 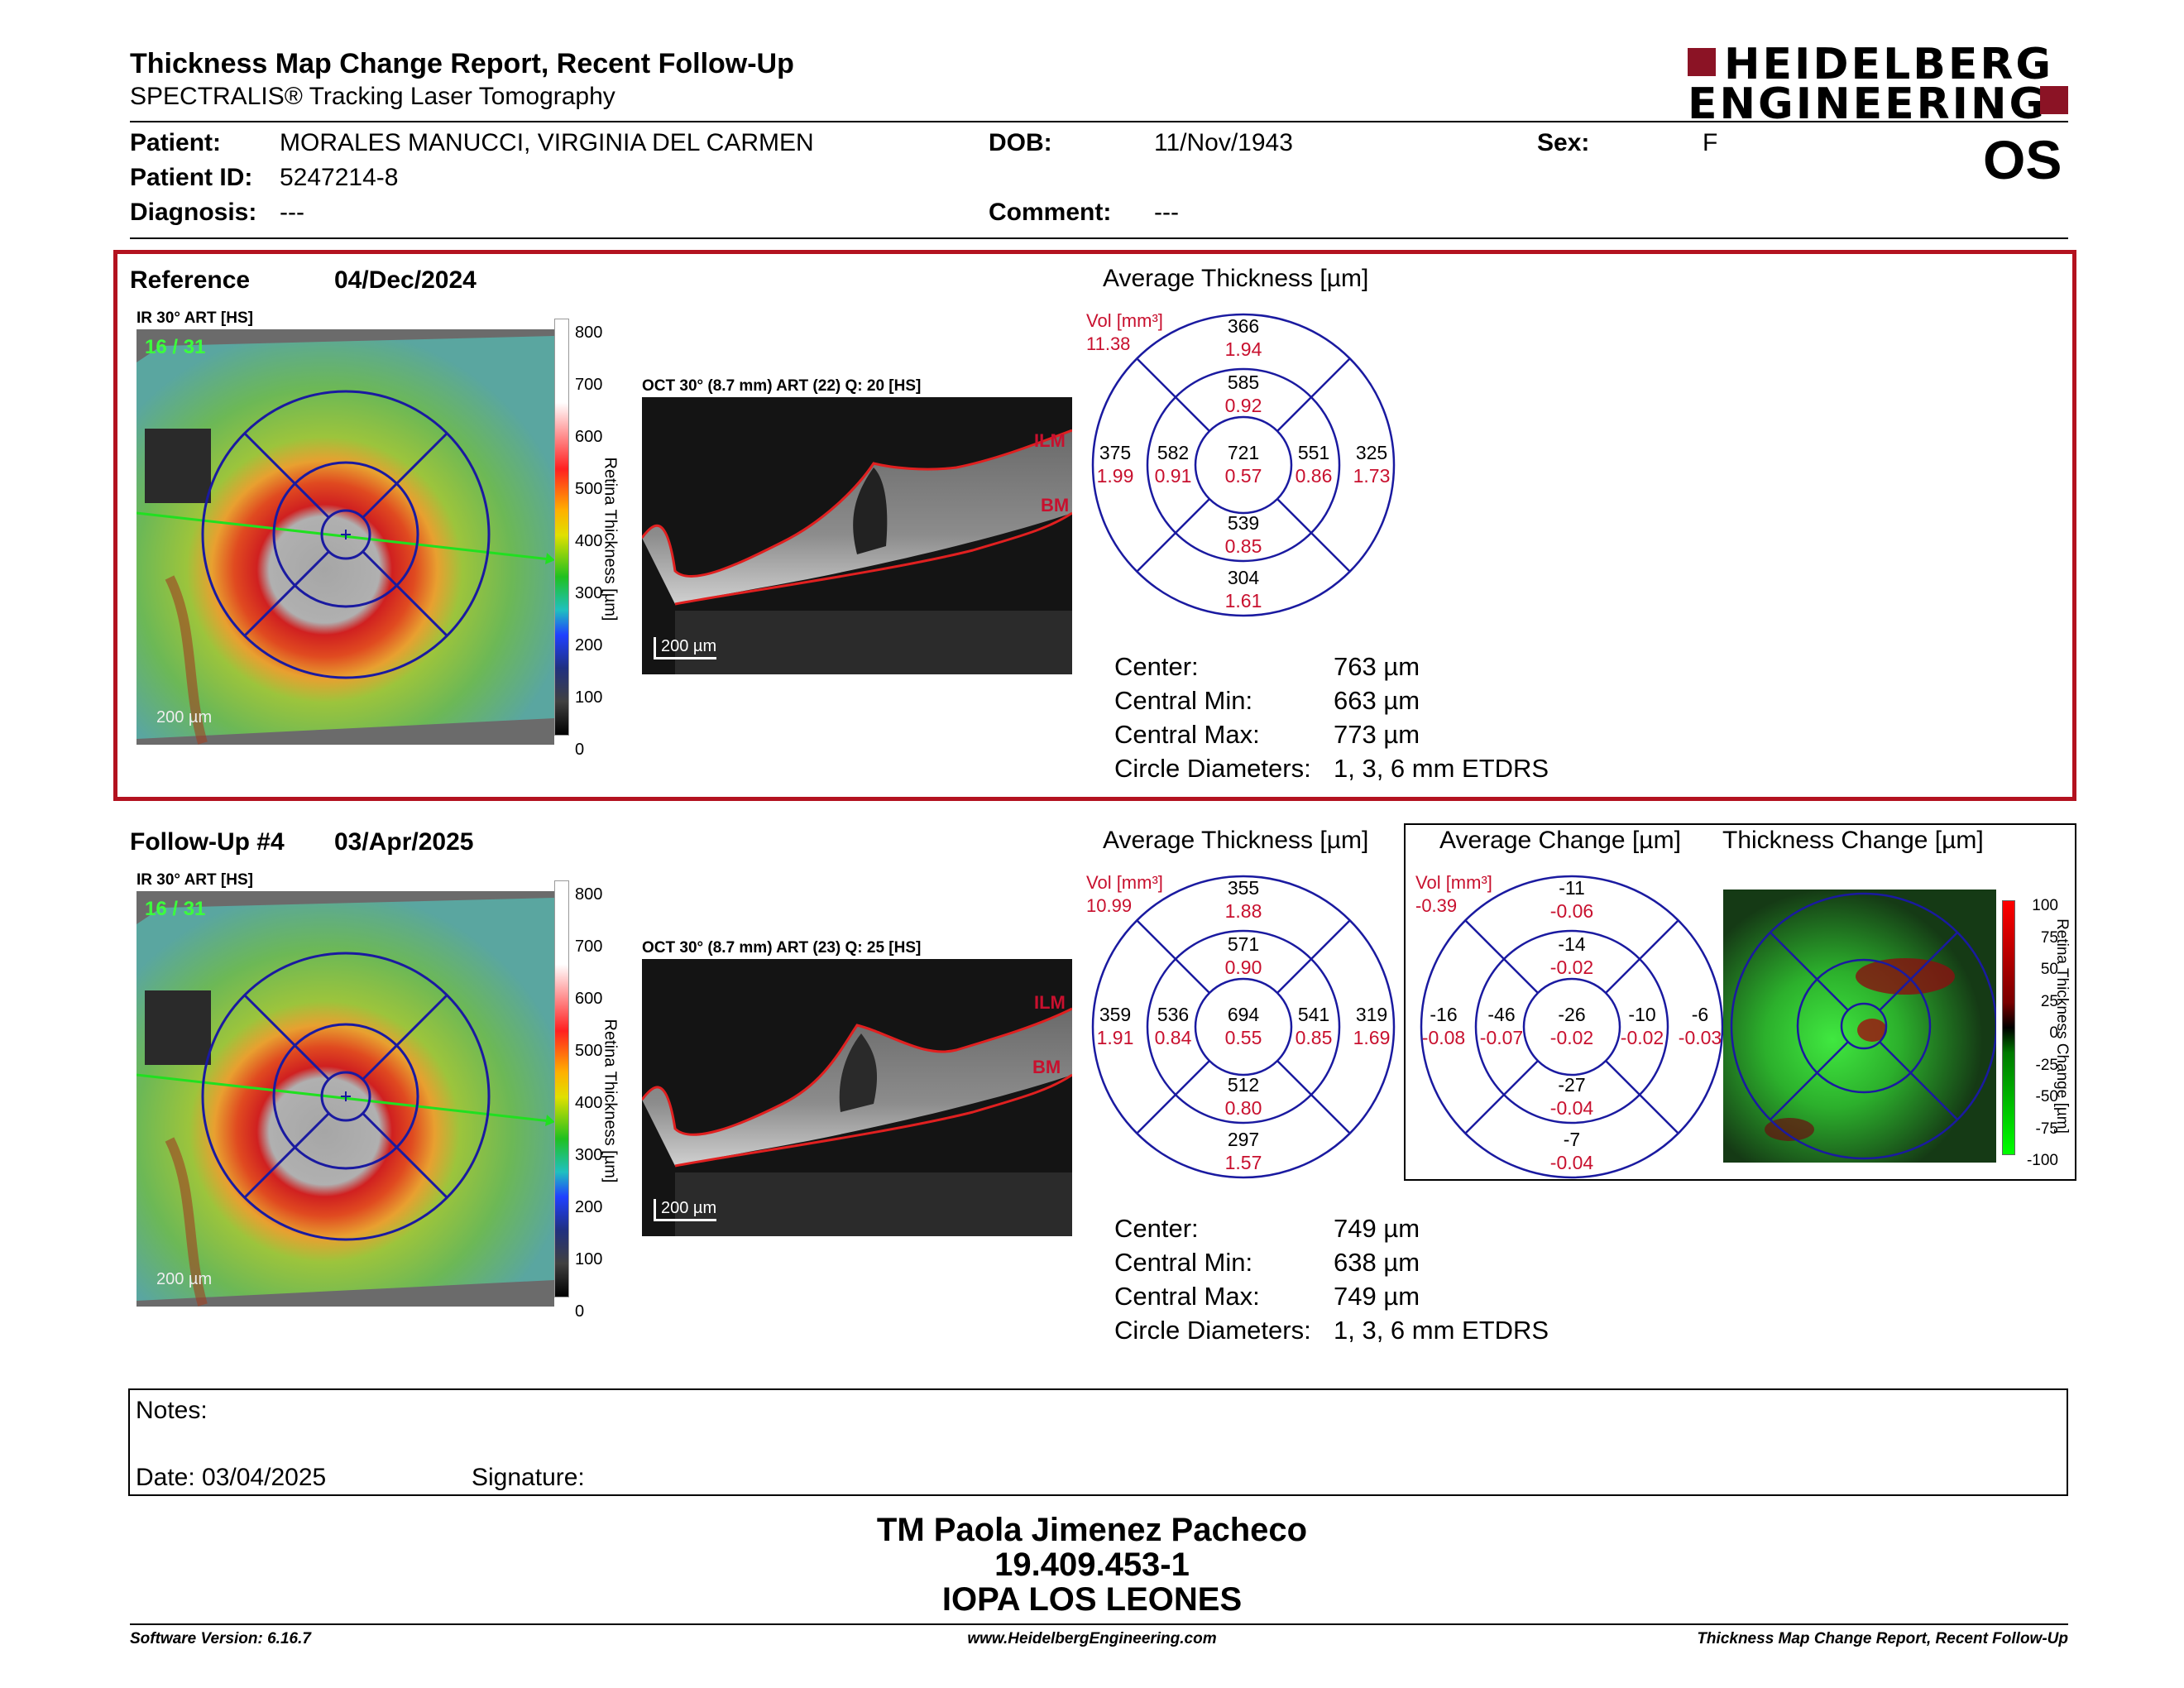 What do you see at coordinates (1243, 405) in the screenshot?
I see `ref-inner-sup-vol: 0.92` at bounding box center [1243, 405].